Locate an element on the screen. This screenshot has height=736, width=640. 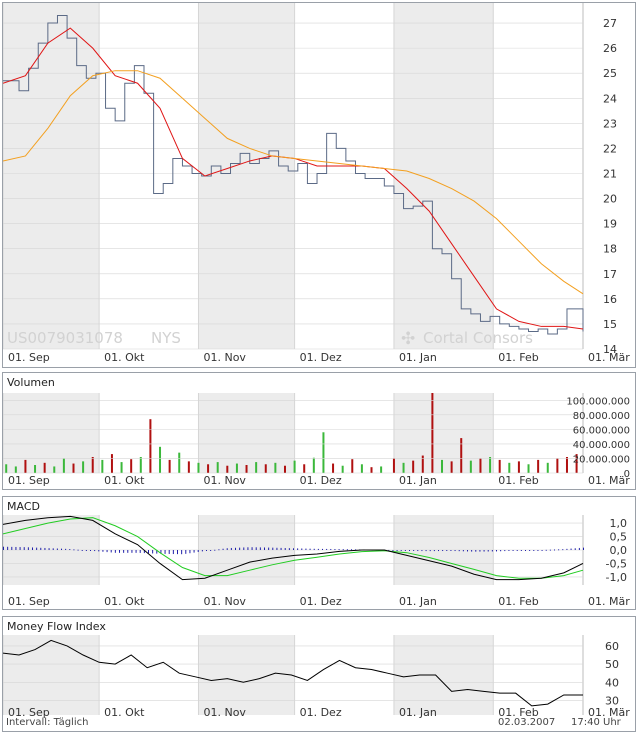
y-tick-label: 50 is located at coordinates (612, 664).